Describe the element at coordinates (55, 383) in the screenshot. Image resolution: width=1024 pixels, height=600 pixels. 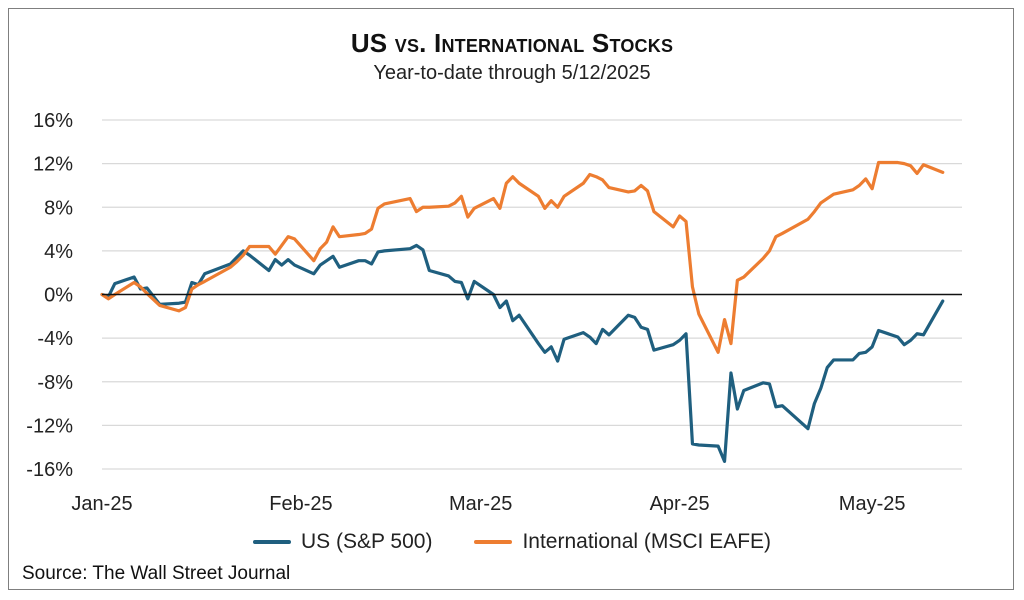
I see `y-tick-label: -8%` at that location.